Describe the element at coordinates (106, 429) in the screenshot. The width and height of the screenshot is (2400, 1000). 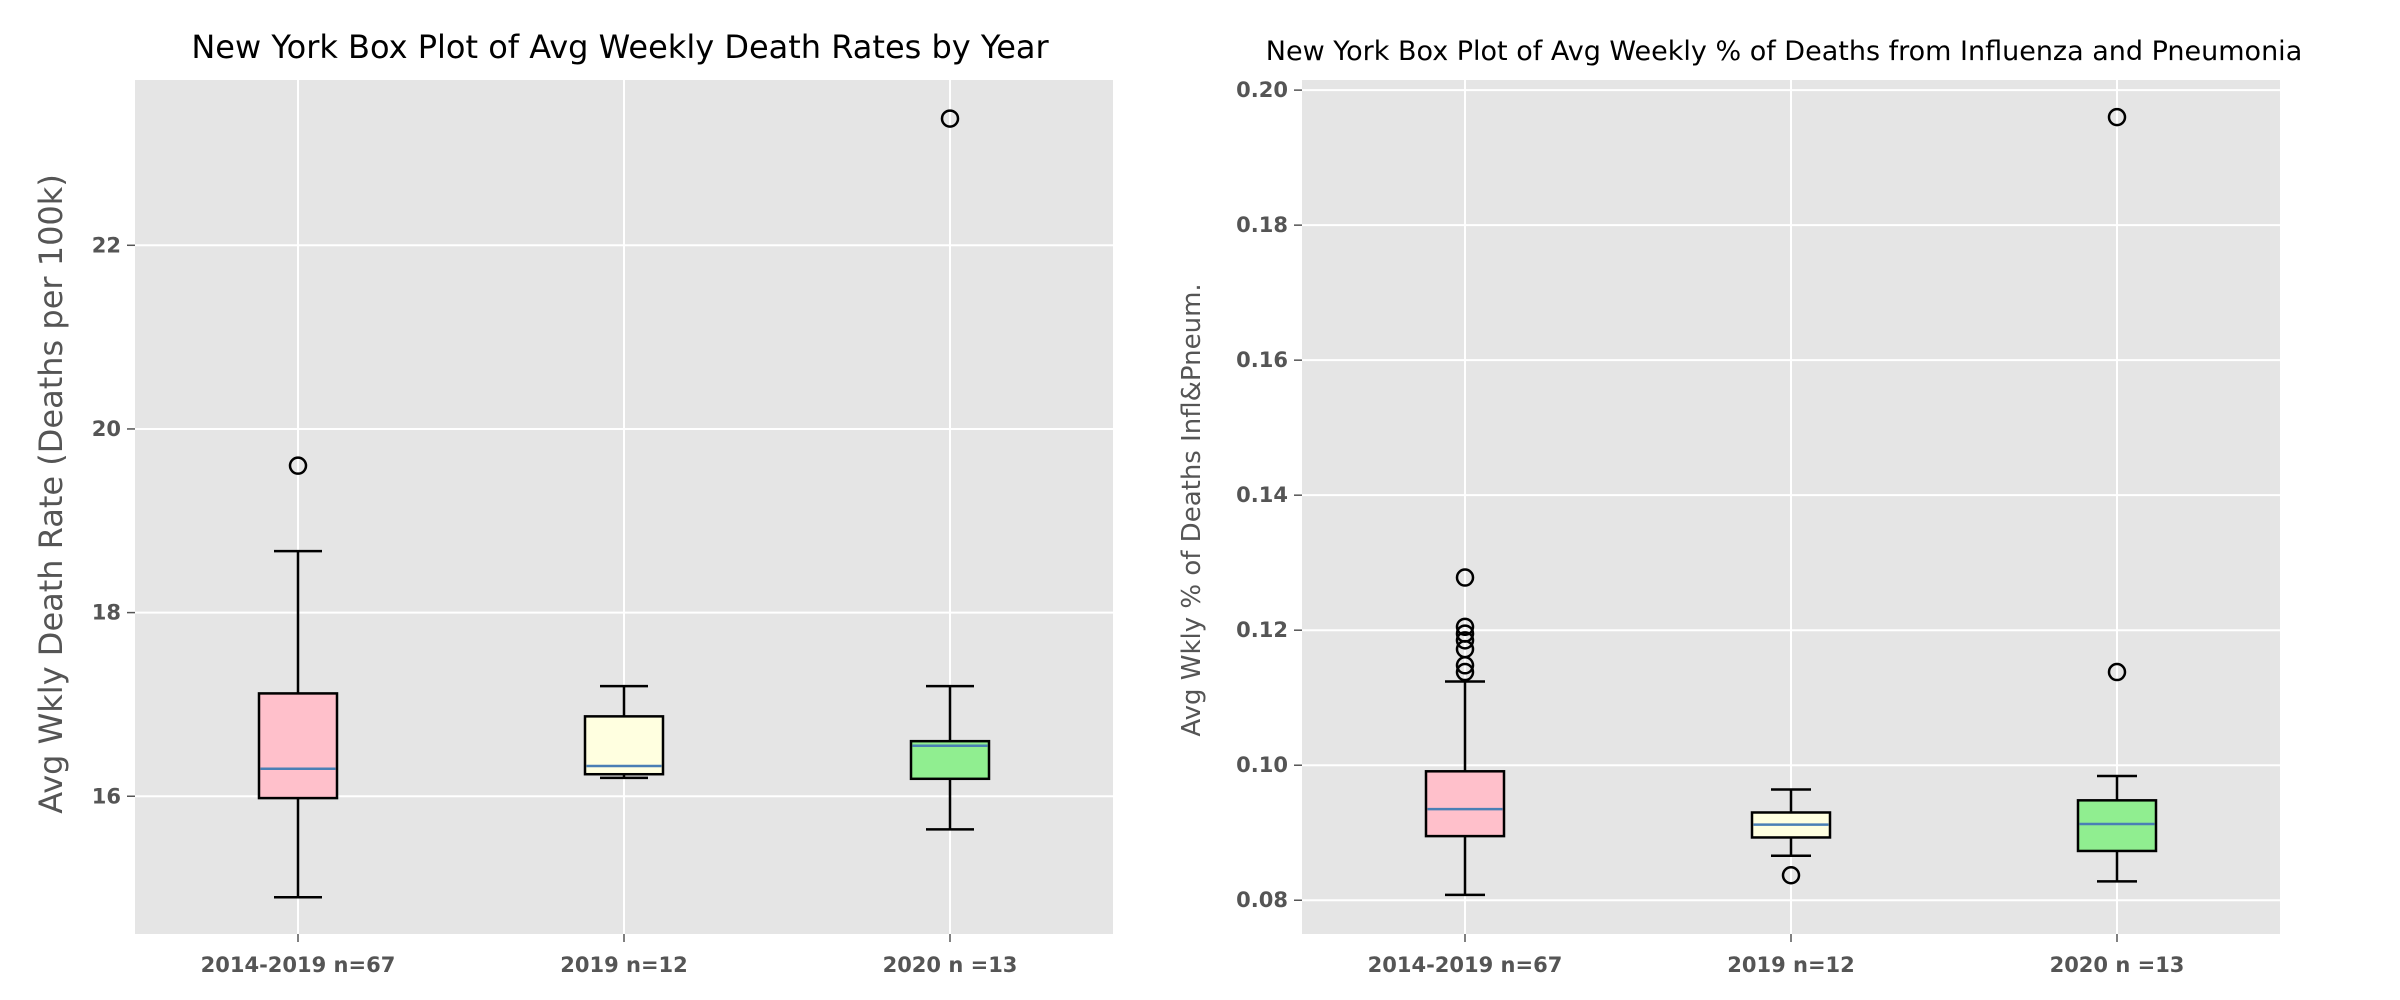
I see `y-tick-label: 20` at that location.